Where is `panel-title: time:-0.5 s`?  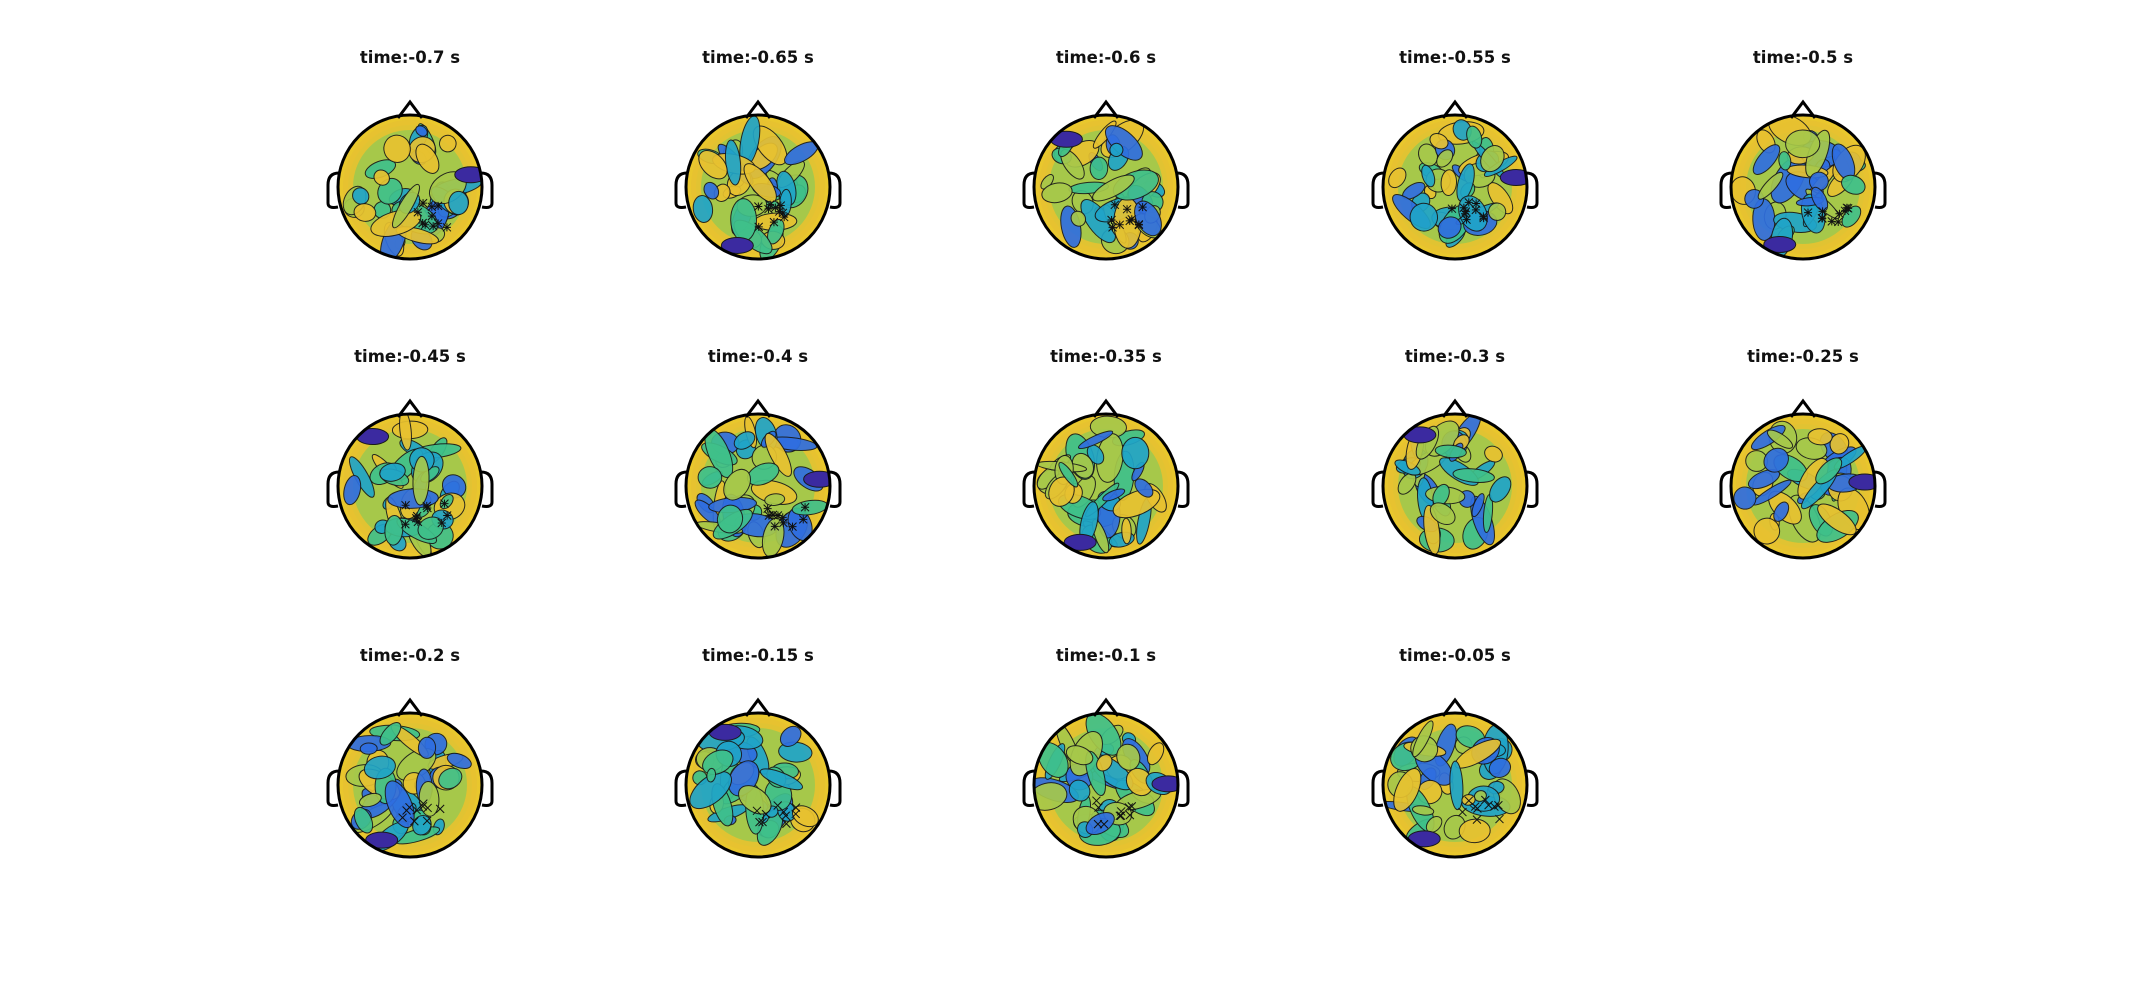 panel-title: time:-0.5 s is located at coordinates (1803, 57).